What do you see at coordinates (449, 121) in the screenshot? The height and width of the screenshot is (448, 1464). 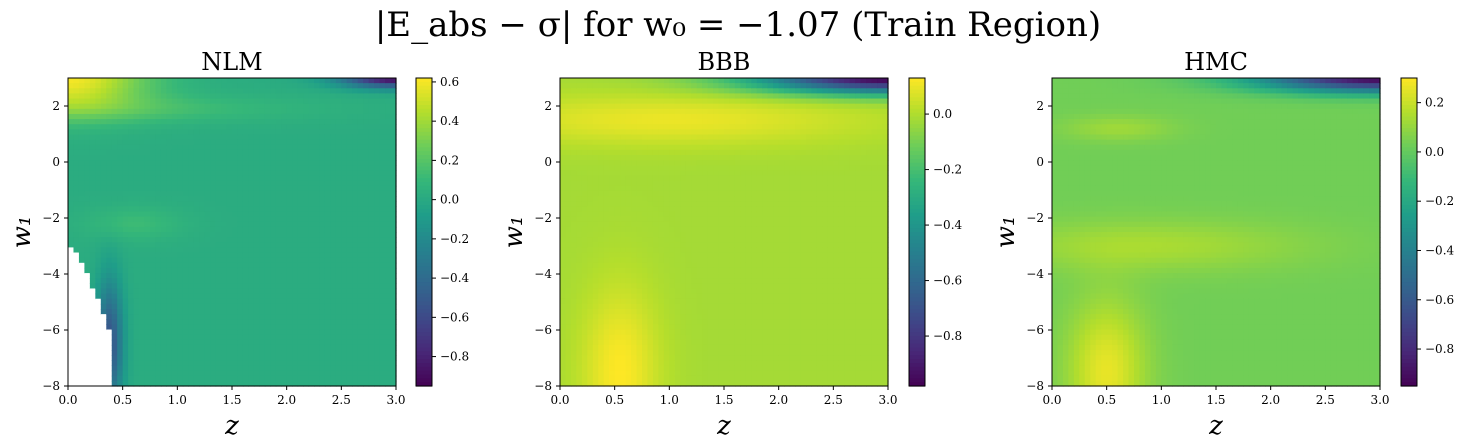 I see `colorbar-tick-label: 0.4` at bounding box center [449, 121].